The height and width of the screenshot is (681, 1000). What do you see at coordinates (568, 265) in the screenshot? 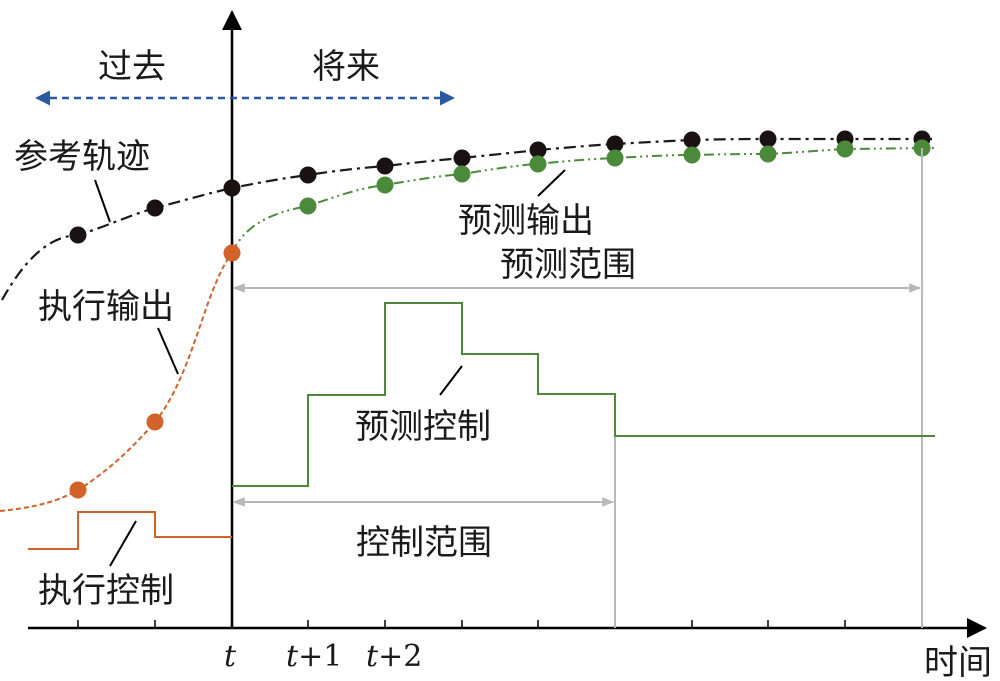
I see `label-prediction-horizon: 预测范围` at bounding box center [568, 265].